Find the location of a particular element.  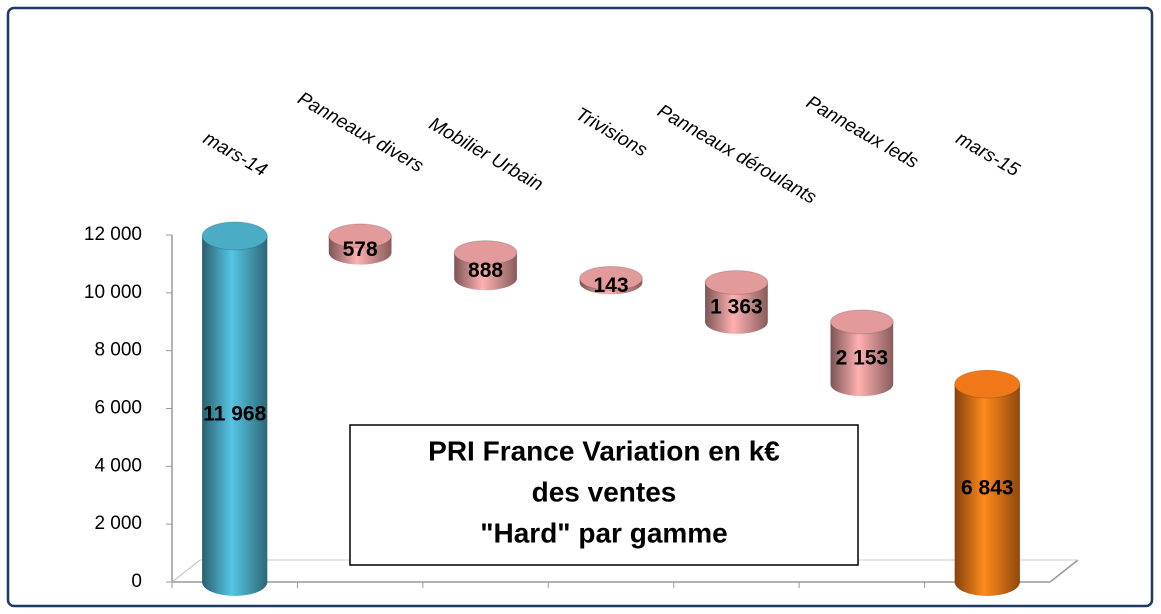

value-label: 11 968 is located at coordinates (234, 414).